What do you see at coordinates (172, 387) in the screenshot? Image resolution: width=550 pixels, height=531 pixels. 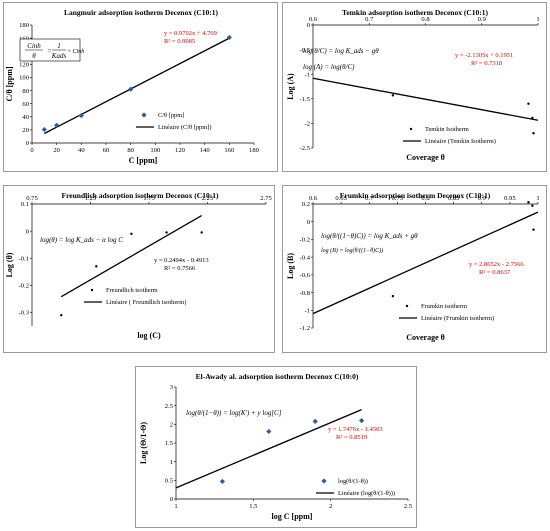 I see `y-tick-label: 3` at bounding box center [172, 387].